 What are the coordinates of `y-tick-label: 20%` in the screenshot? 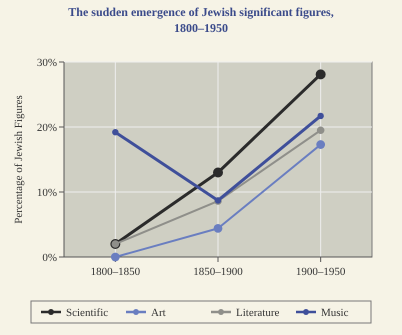 It's located at (46, 128).